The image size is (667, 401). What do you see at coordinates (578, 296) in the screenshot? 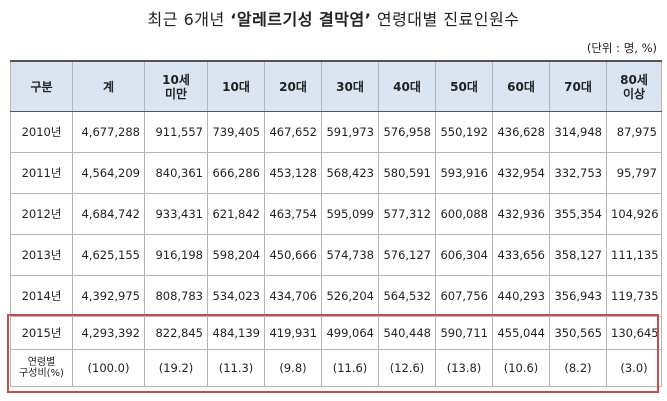
I see `table-cell: 356,943` at bounding box center [578, 296].